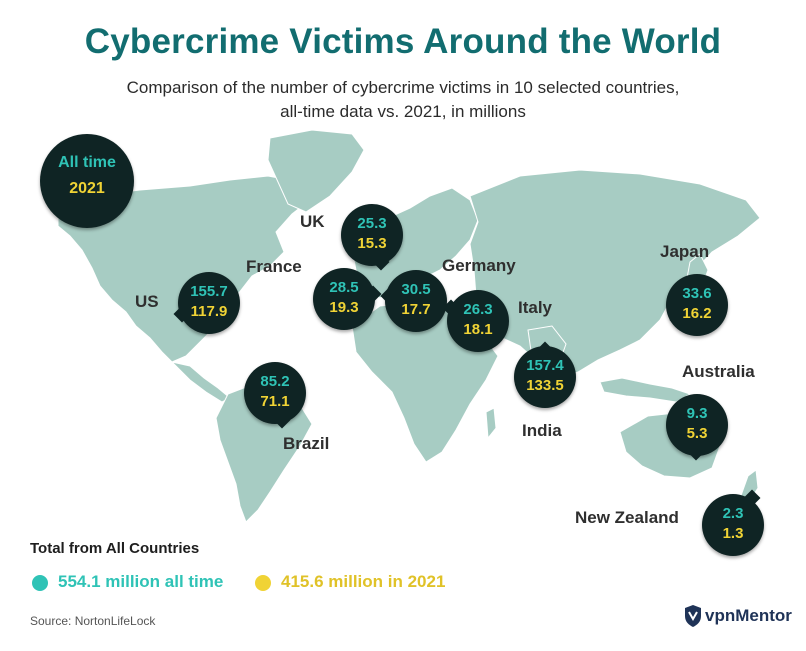  What do you see at coordinates (372, 223) in the screenshot?
I see `value-all-time: 25.3` at bounding box center [372, 223].